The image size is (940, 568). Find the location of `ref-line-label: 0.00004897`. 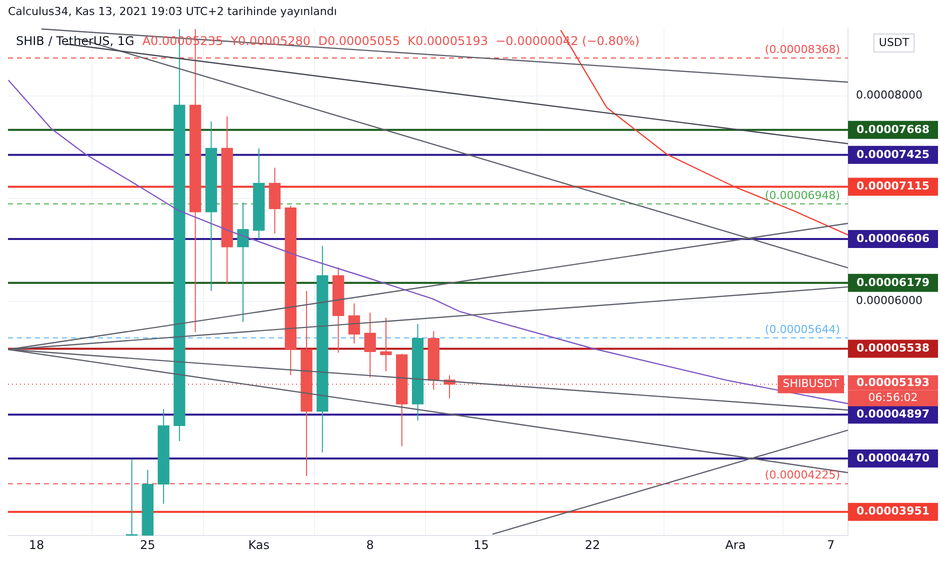

ref-line-label: 0.00004897 is located at coordinates (893, 414).